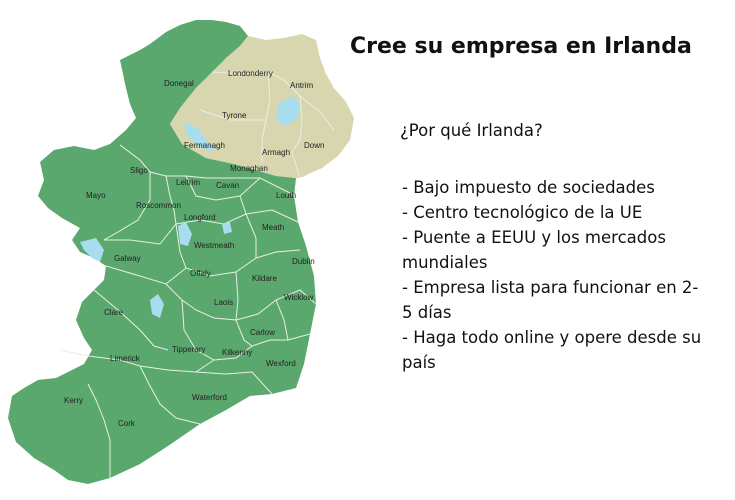  What do you see at coordinates (314, 145) in the screenshot?
I see `label-down: Down` at bounding box center [314, 145].